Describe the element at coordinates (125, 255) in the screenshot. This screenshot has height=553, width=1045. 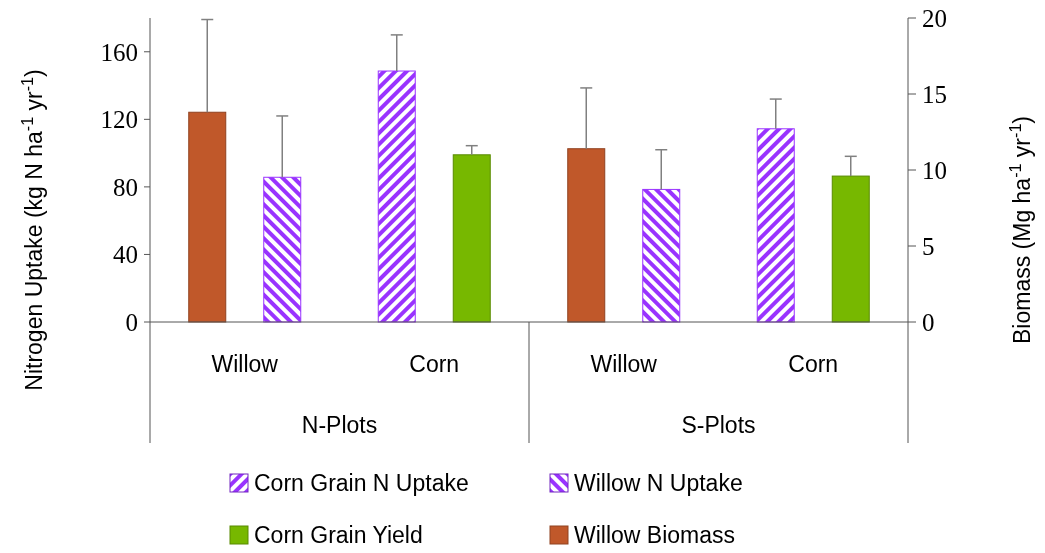
I see `y-tick-label: 40` at that location.